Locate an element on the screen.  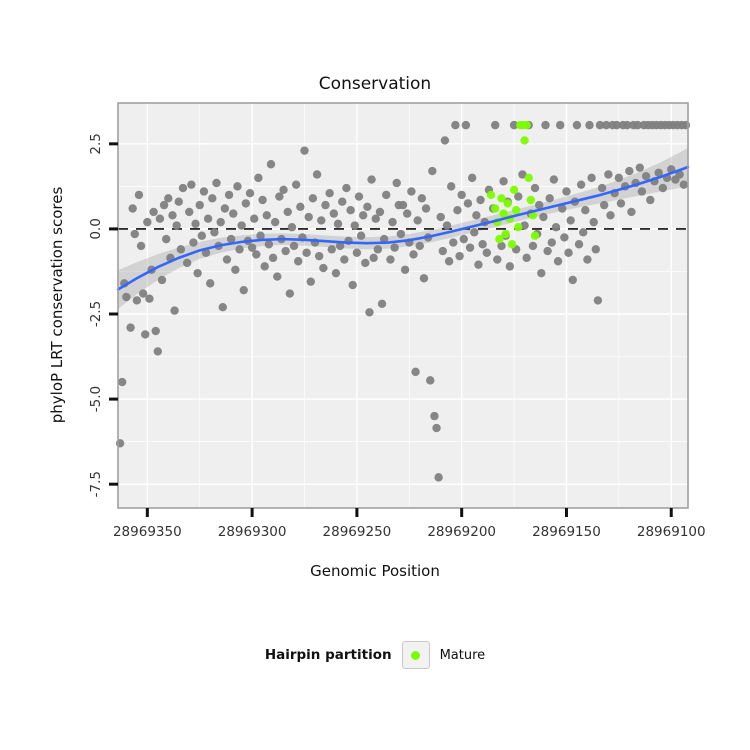
y-axis-title: phyloP LRT conservation scores is located at coordinates (57, 305).